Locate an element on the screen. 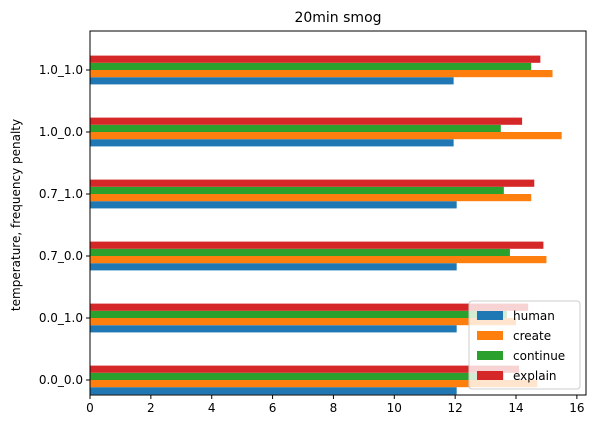  bar-create-0.7_1.0 is located at coordinates (311, 198).